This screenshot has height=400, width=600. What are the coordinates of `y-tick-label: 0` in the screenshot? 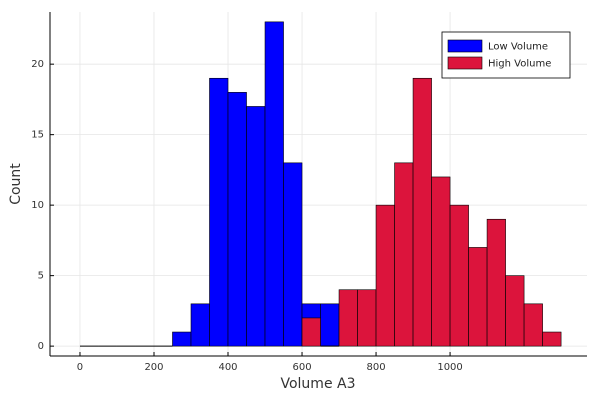 It's located at (41, 346).